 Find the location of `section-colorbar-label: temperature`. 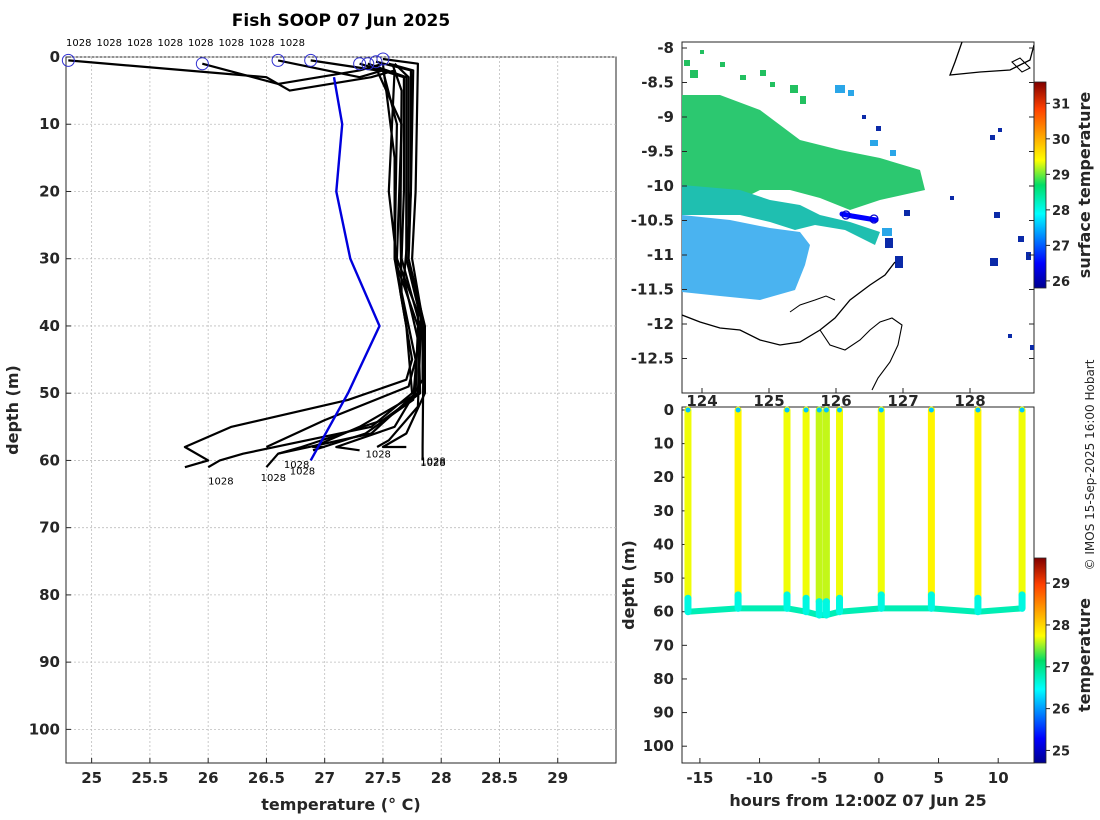

section-colorbar-label: temperature is located at coordinates (1084, 655).